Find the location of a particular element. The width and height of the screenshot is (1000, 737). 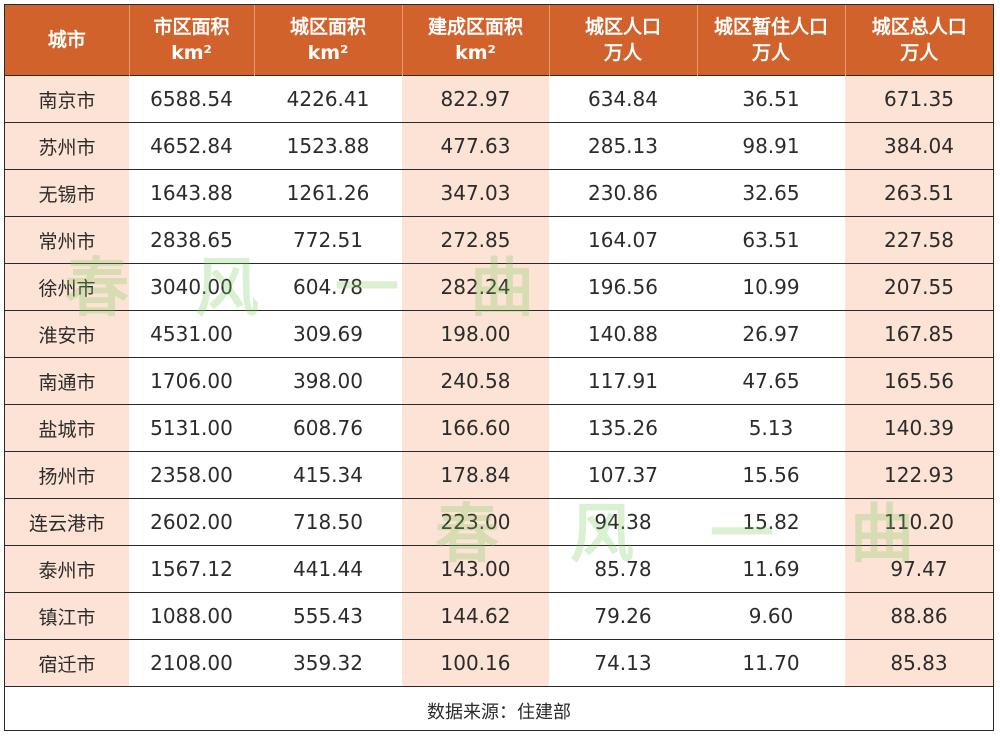

table-cell: 4652.84 is located at coordinates (191, 146).